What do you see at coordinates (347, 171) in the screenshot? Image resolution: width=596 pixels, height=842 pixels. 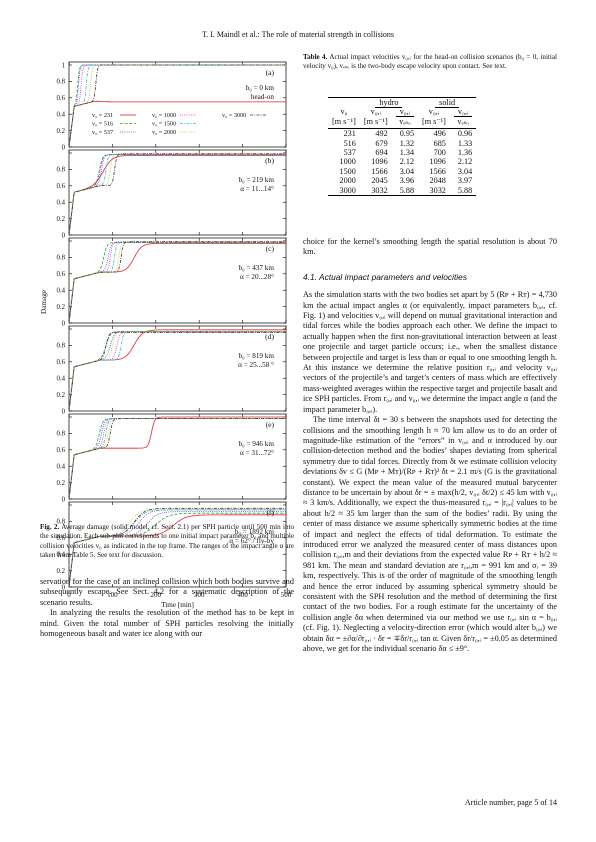 I see `table-cell: 1500` at bounding box center [347, 171].